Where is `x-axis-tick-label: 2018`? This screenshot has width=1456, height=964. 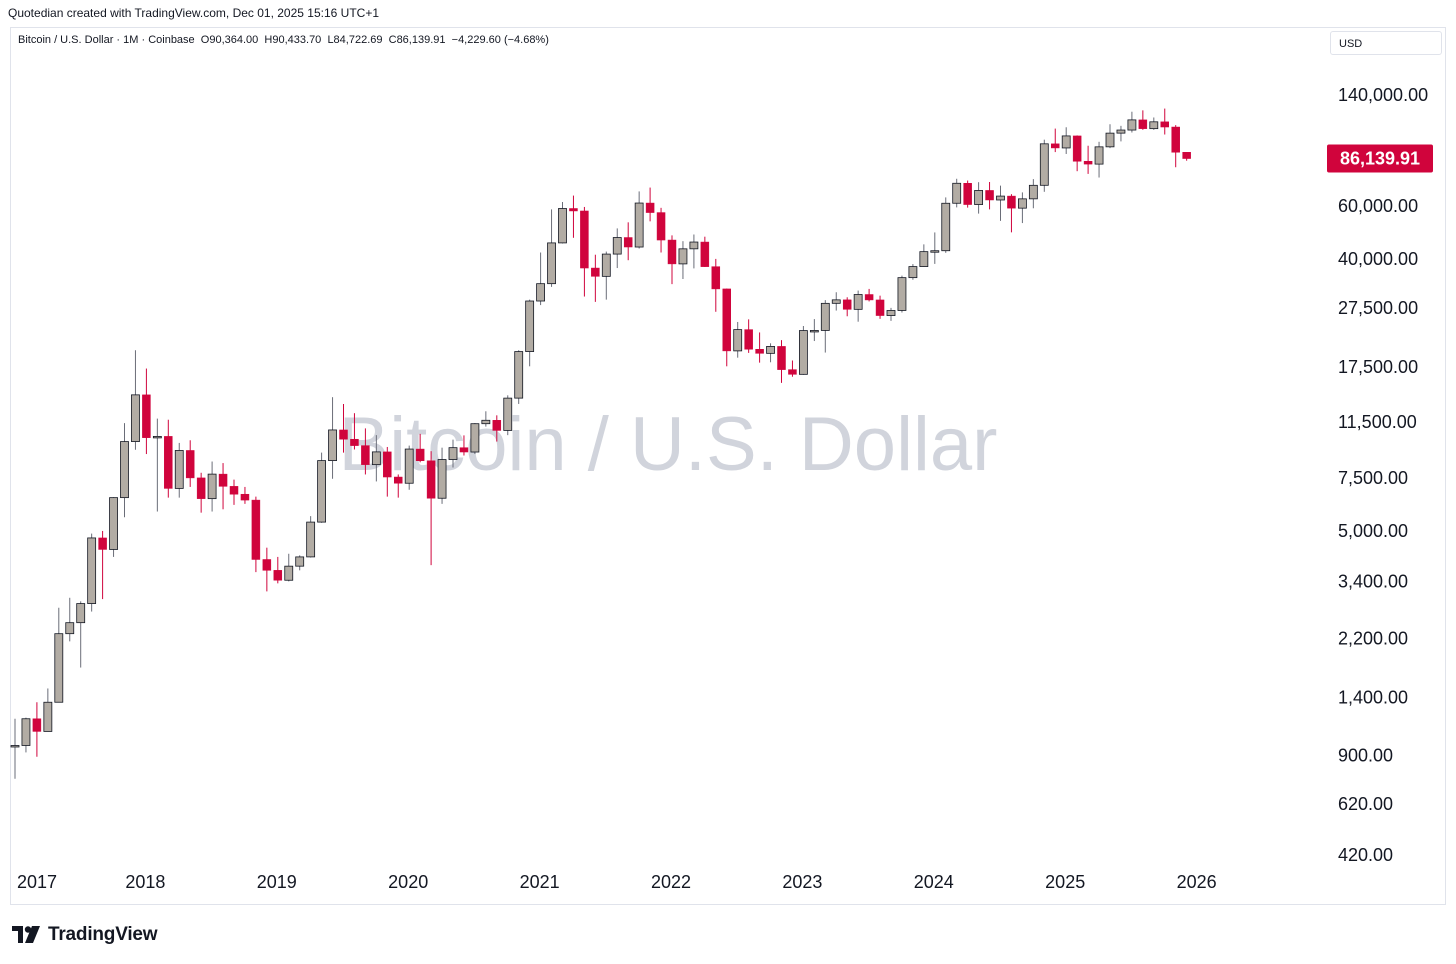
x-axis-tick-label: 2018 is located at coordinates (145, 882).